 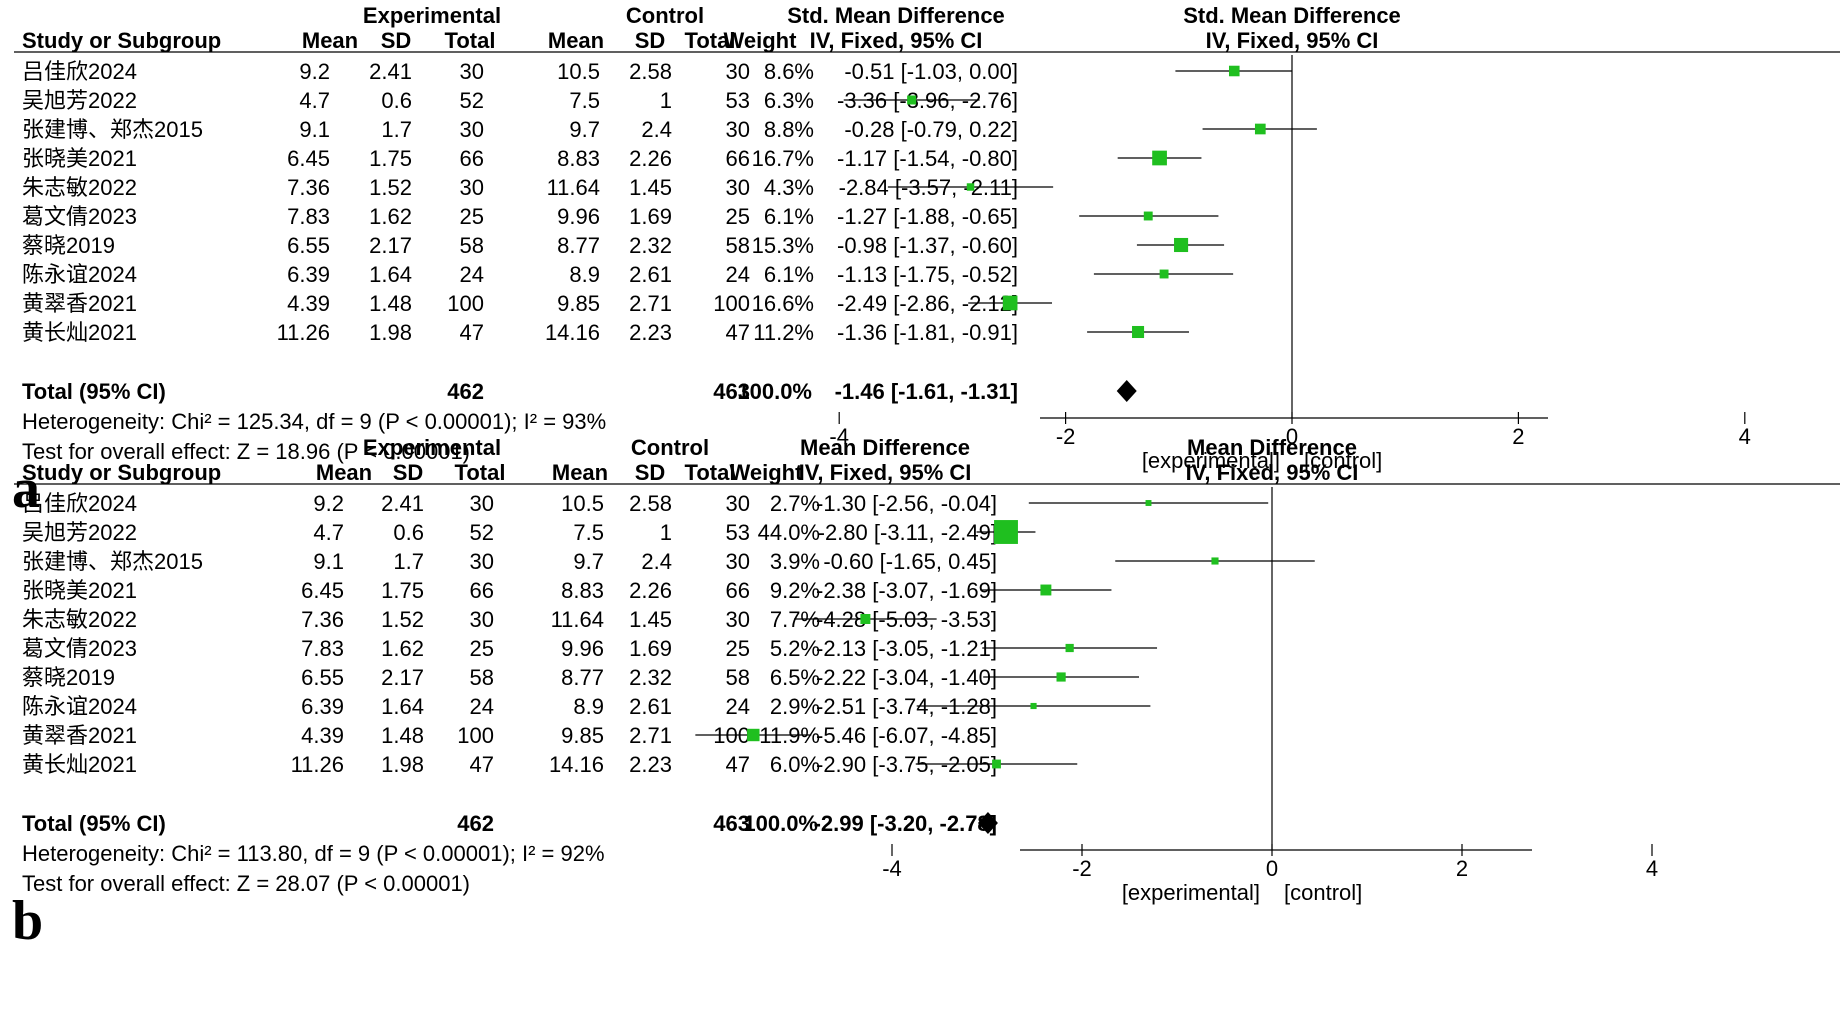 What do you see at coordinates (582, 503) in the screenshot?
I see `mean-control: 10.5` at bounding box center [582, 503].